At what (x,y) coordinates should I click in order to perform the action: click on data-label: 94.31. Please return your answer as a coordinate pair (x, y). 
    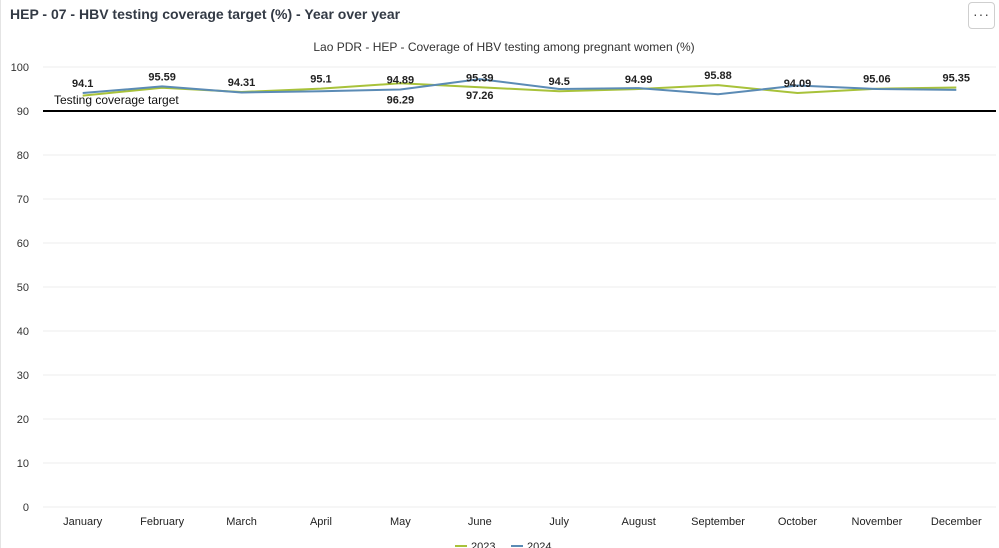
    Looking at the image, I should click on (242, 83).